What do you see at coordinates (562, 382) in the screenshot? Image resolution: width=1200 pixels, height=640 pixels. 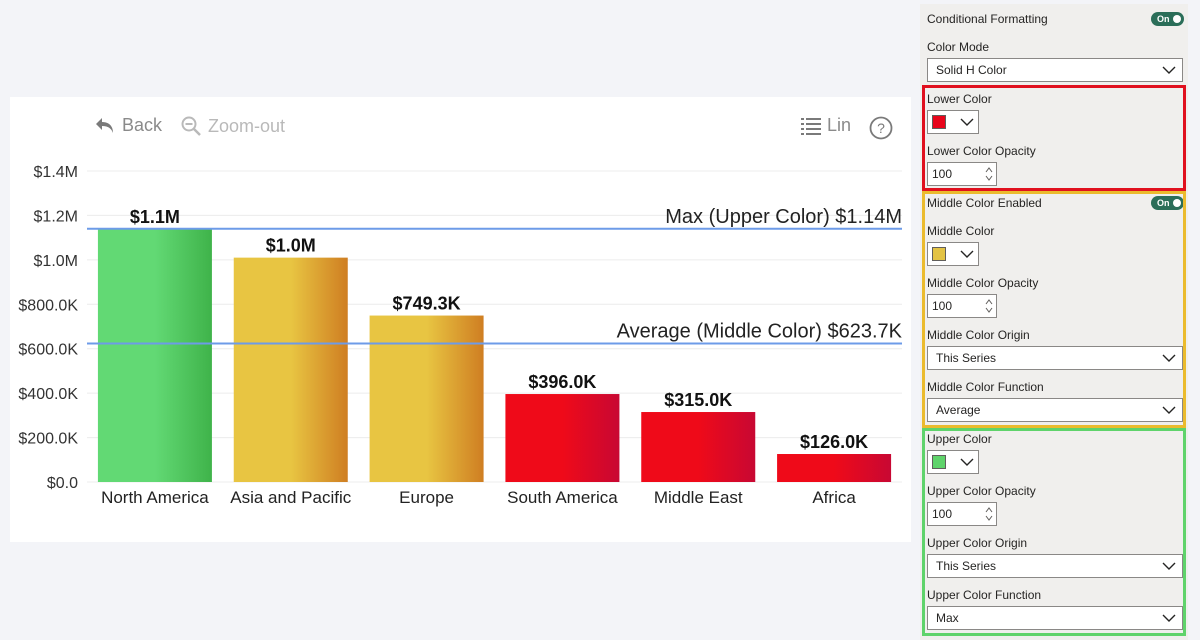 I see `data-label: $396.0K` at bounding box center [562, 382].